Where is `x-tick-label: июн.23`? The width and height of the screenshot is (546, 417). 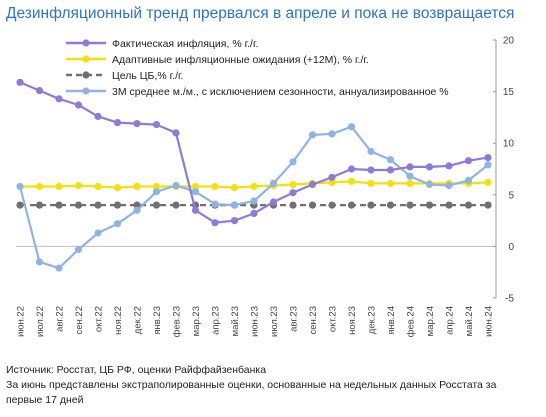
x-tick-label: июн.23 is located at coordinates (255, 321).